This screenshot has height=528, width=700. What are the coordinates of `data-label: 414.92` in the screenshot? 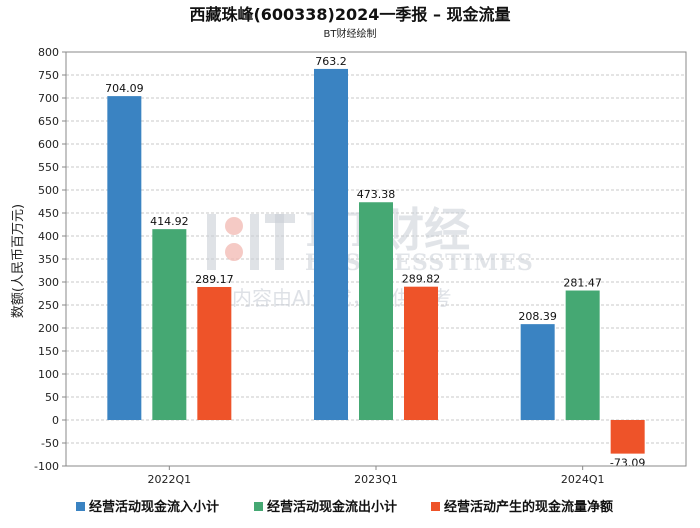 It's located at (169, 221).